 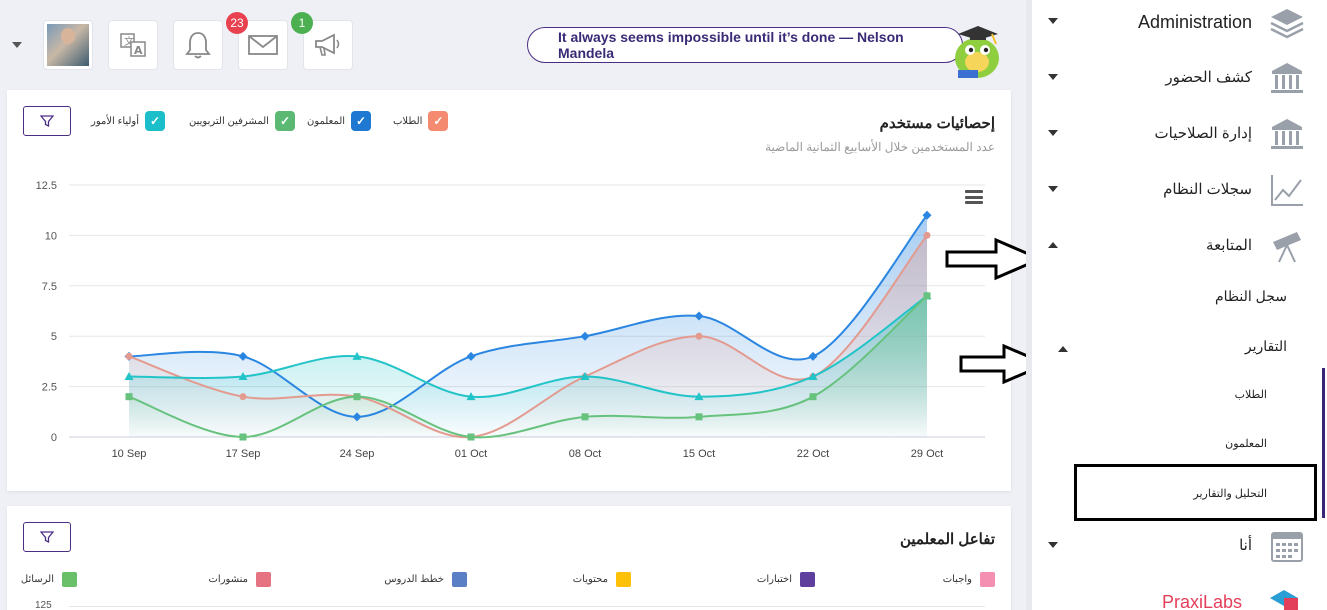 I want to click on series-area, so click(x=528, y=366).